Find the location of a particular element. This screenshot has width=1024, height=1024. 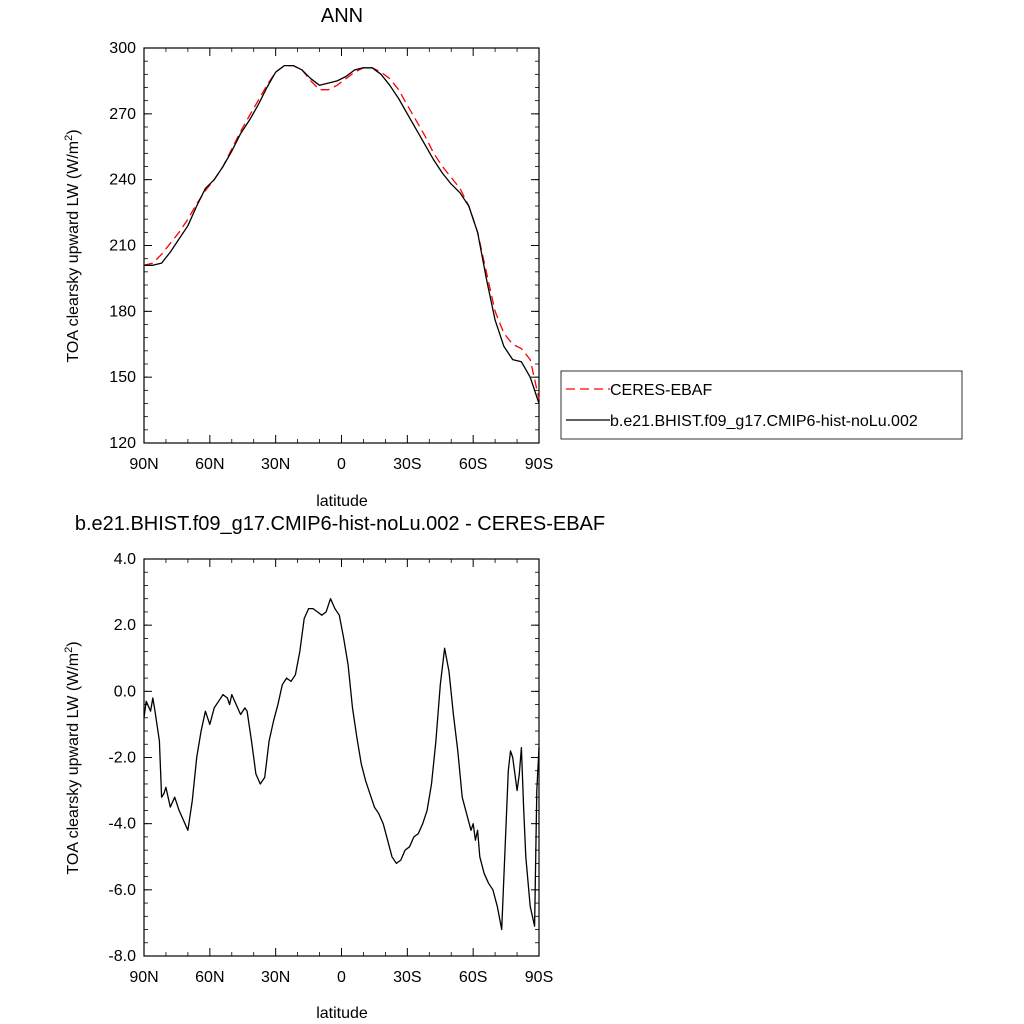

bottom-y-tick-label: -8.0 is located at coordinates (122, 956).